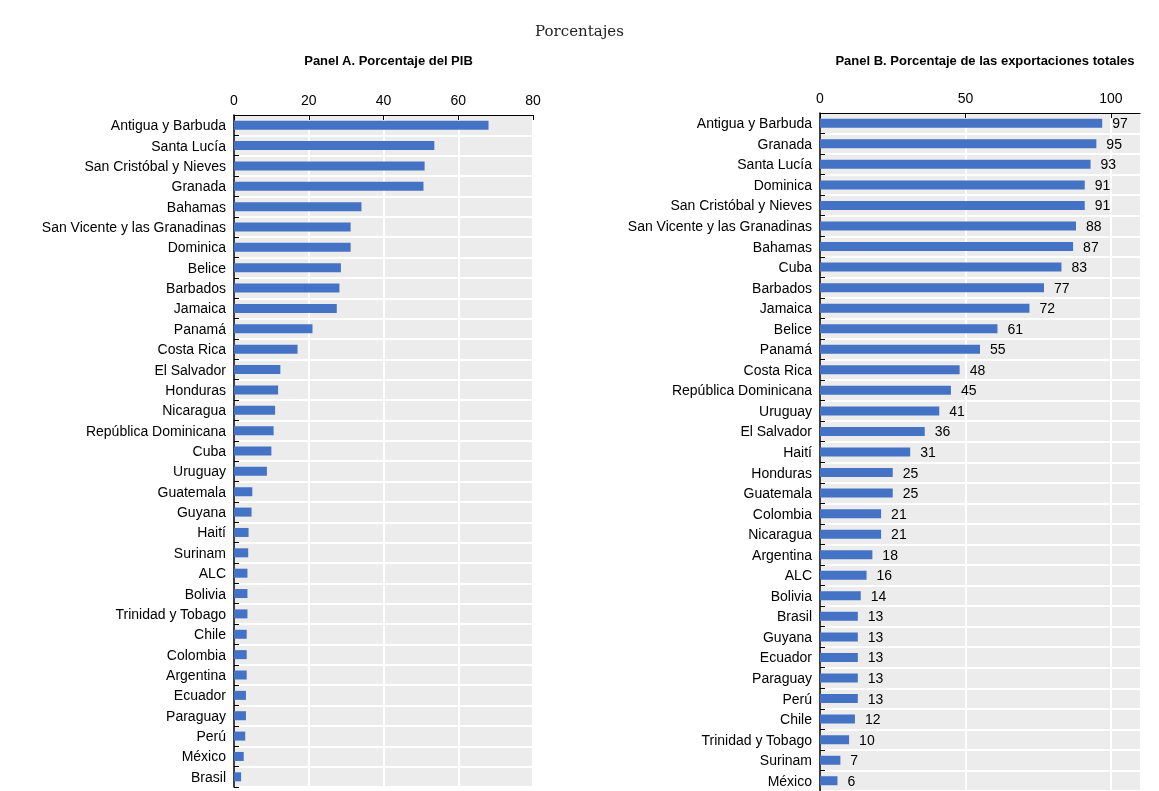  What do you see at coordinates (795, 267) in the screenshot?
I see `y-tick-label: Cuba` at bounding box center [795, 267].